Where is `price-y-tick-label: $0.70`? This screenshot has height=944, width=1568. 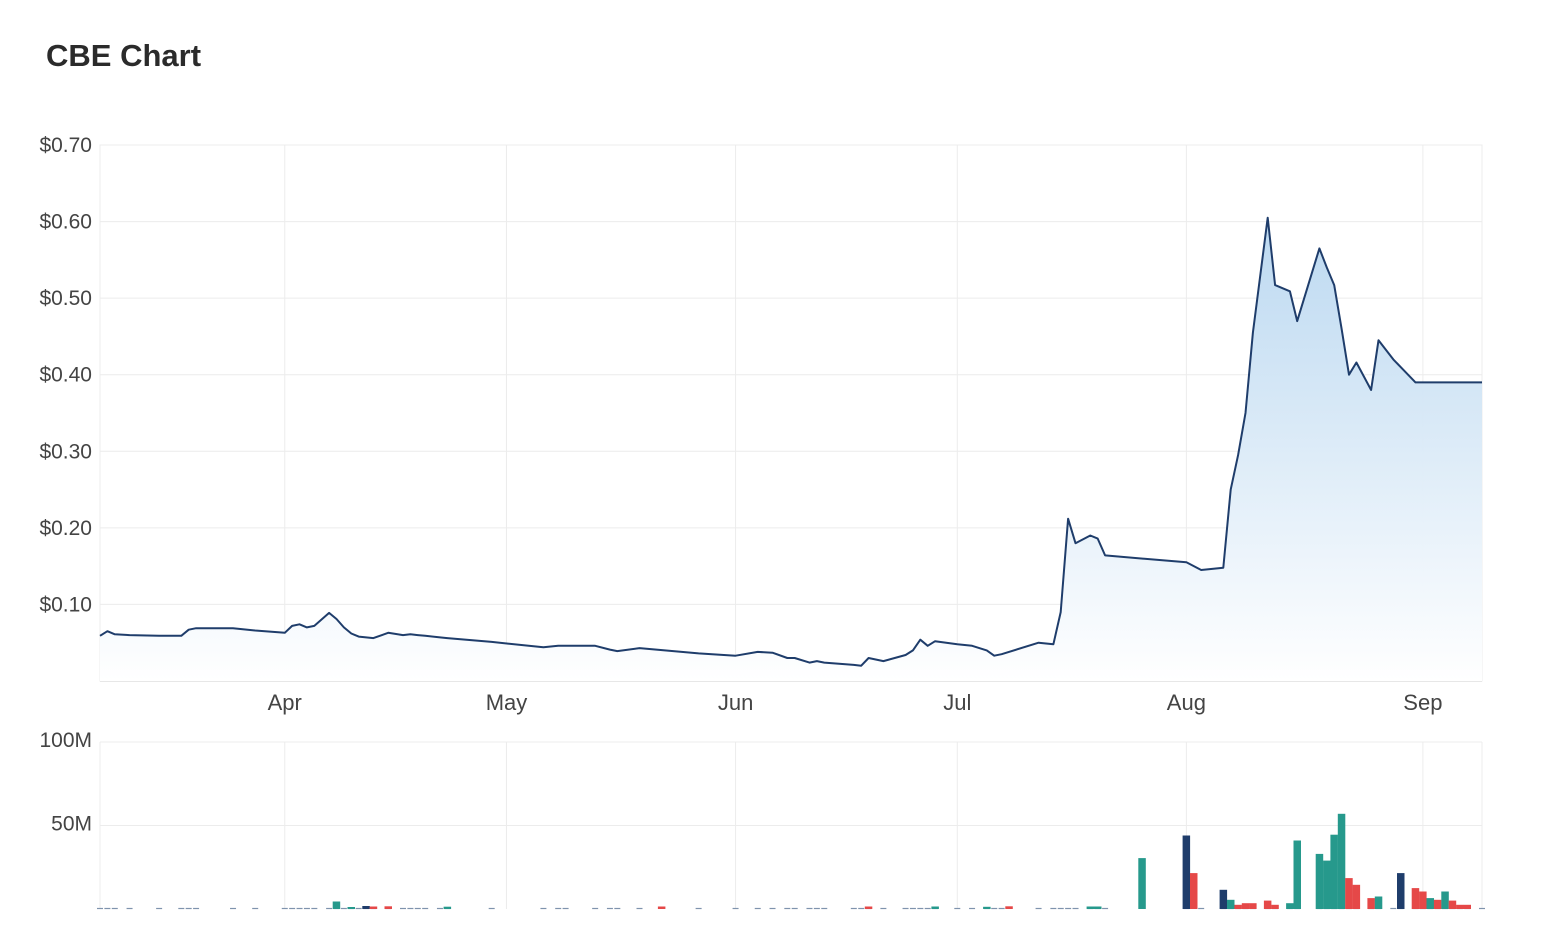
price-y-tick-label: $0.70 is located at coordinates (65, 145).